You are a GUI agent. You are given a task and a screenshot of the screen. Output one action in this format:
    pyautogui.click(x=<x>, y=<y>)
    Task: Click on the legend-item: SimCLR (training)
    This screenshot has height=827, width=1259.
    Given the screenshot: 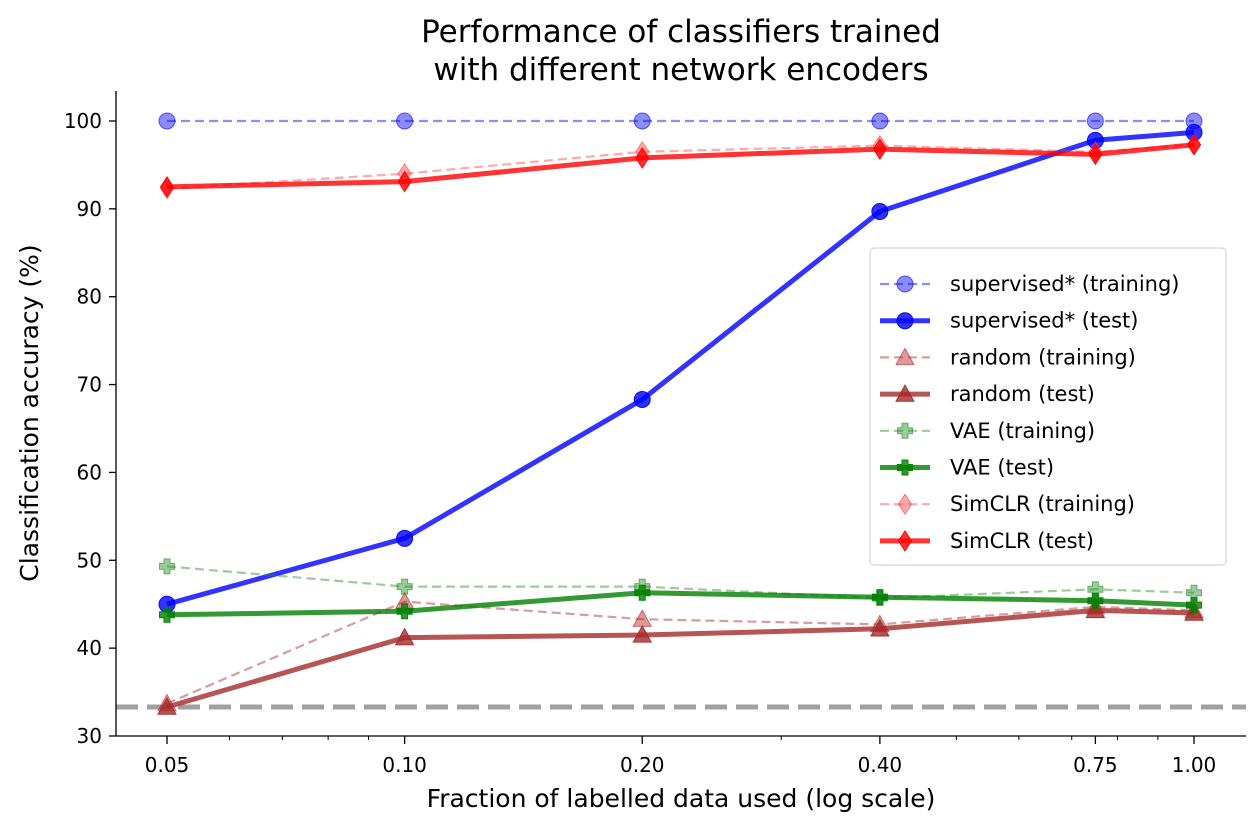 What is the action you would take?
    pyautogui.click(x=1007, y=504)
    